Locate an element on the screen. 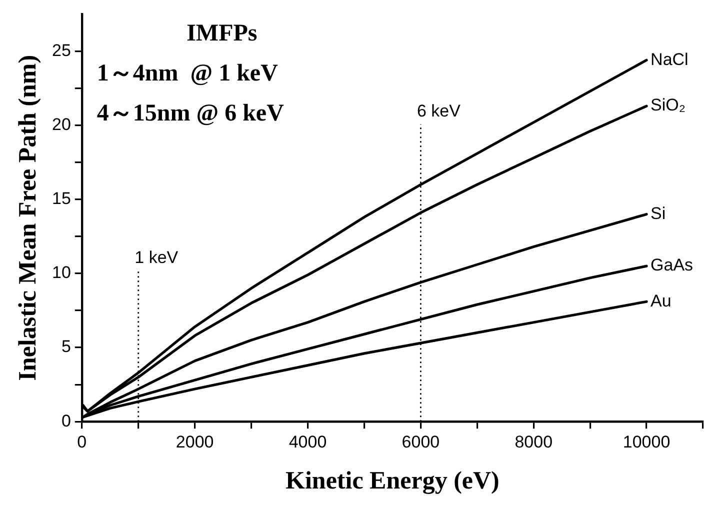 This screenshot has width=721, height=505. series-label: Au is located at coordinates (661, 300).